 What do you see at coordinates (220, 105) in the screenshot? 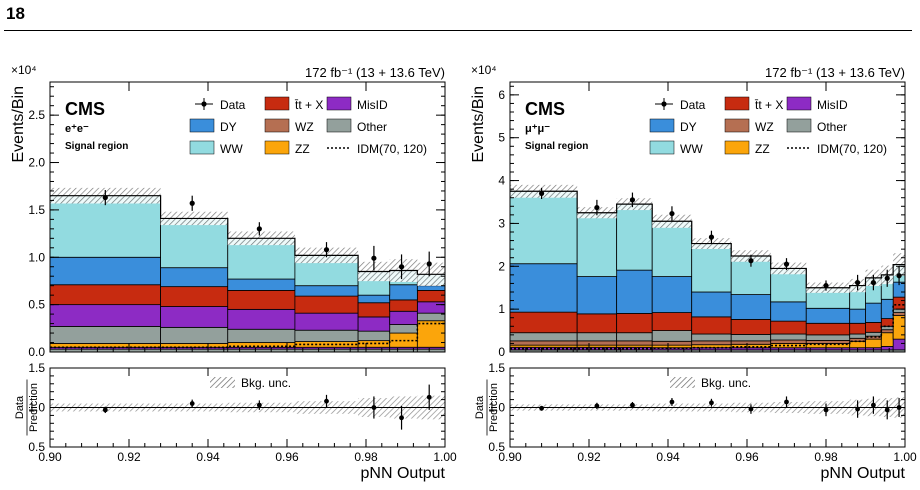
I see `legend-item-data: Data` at bounding box center [220, 105].